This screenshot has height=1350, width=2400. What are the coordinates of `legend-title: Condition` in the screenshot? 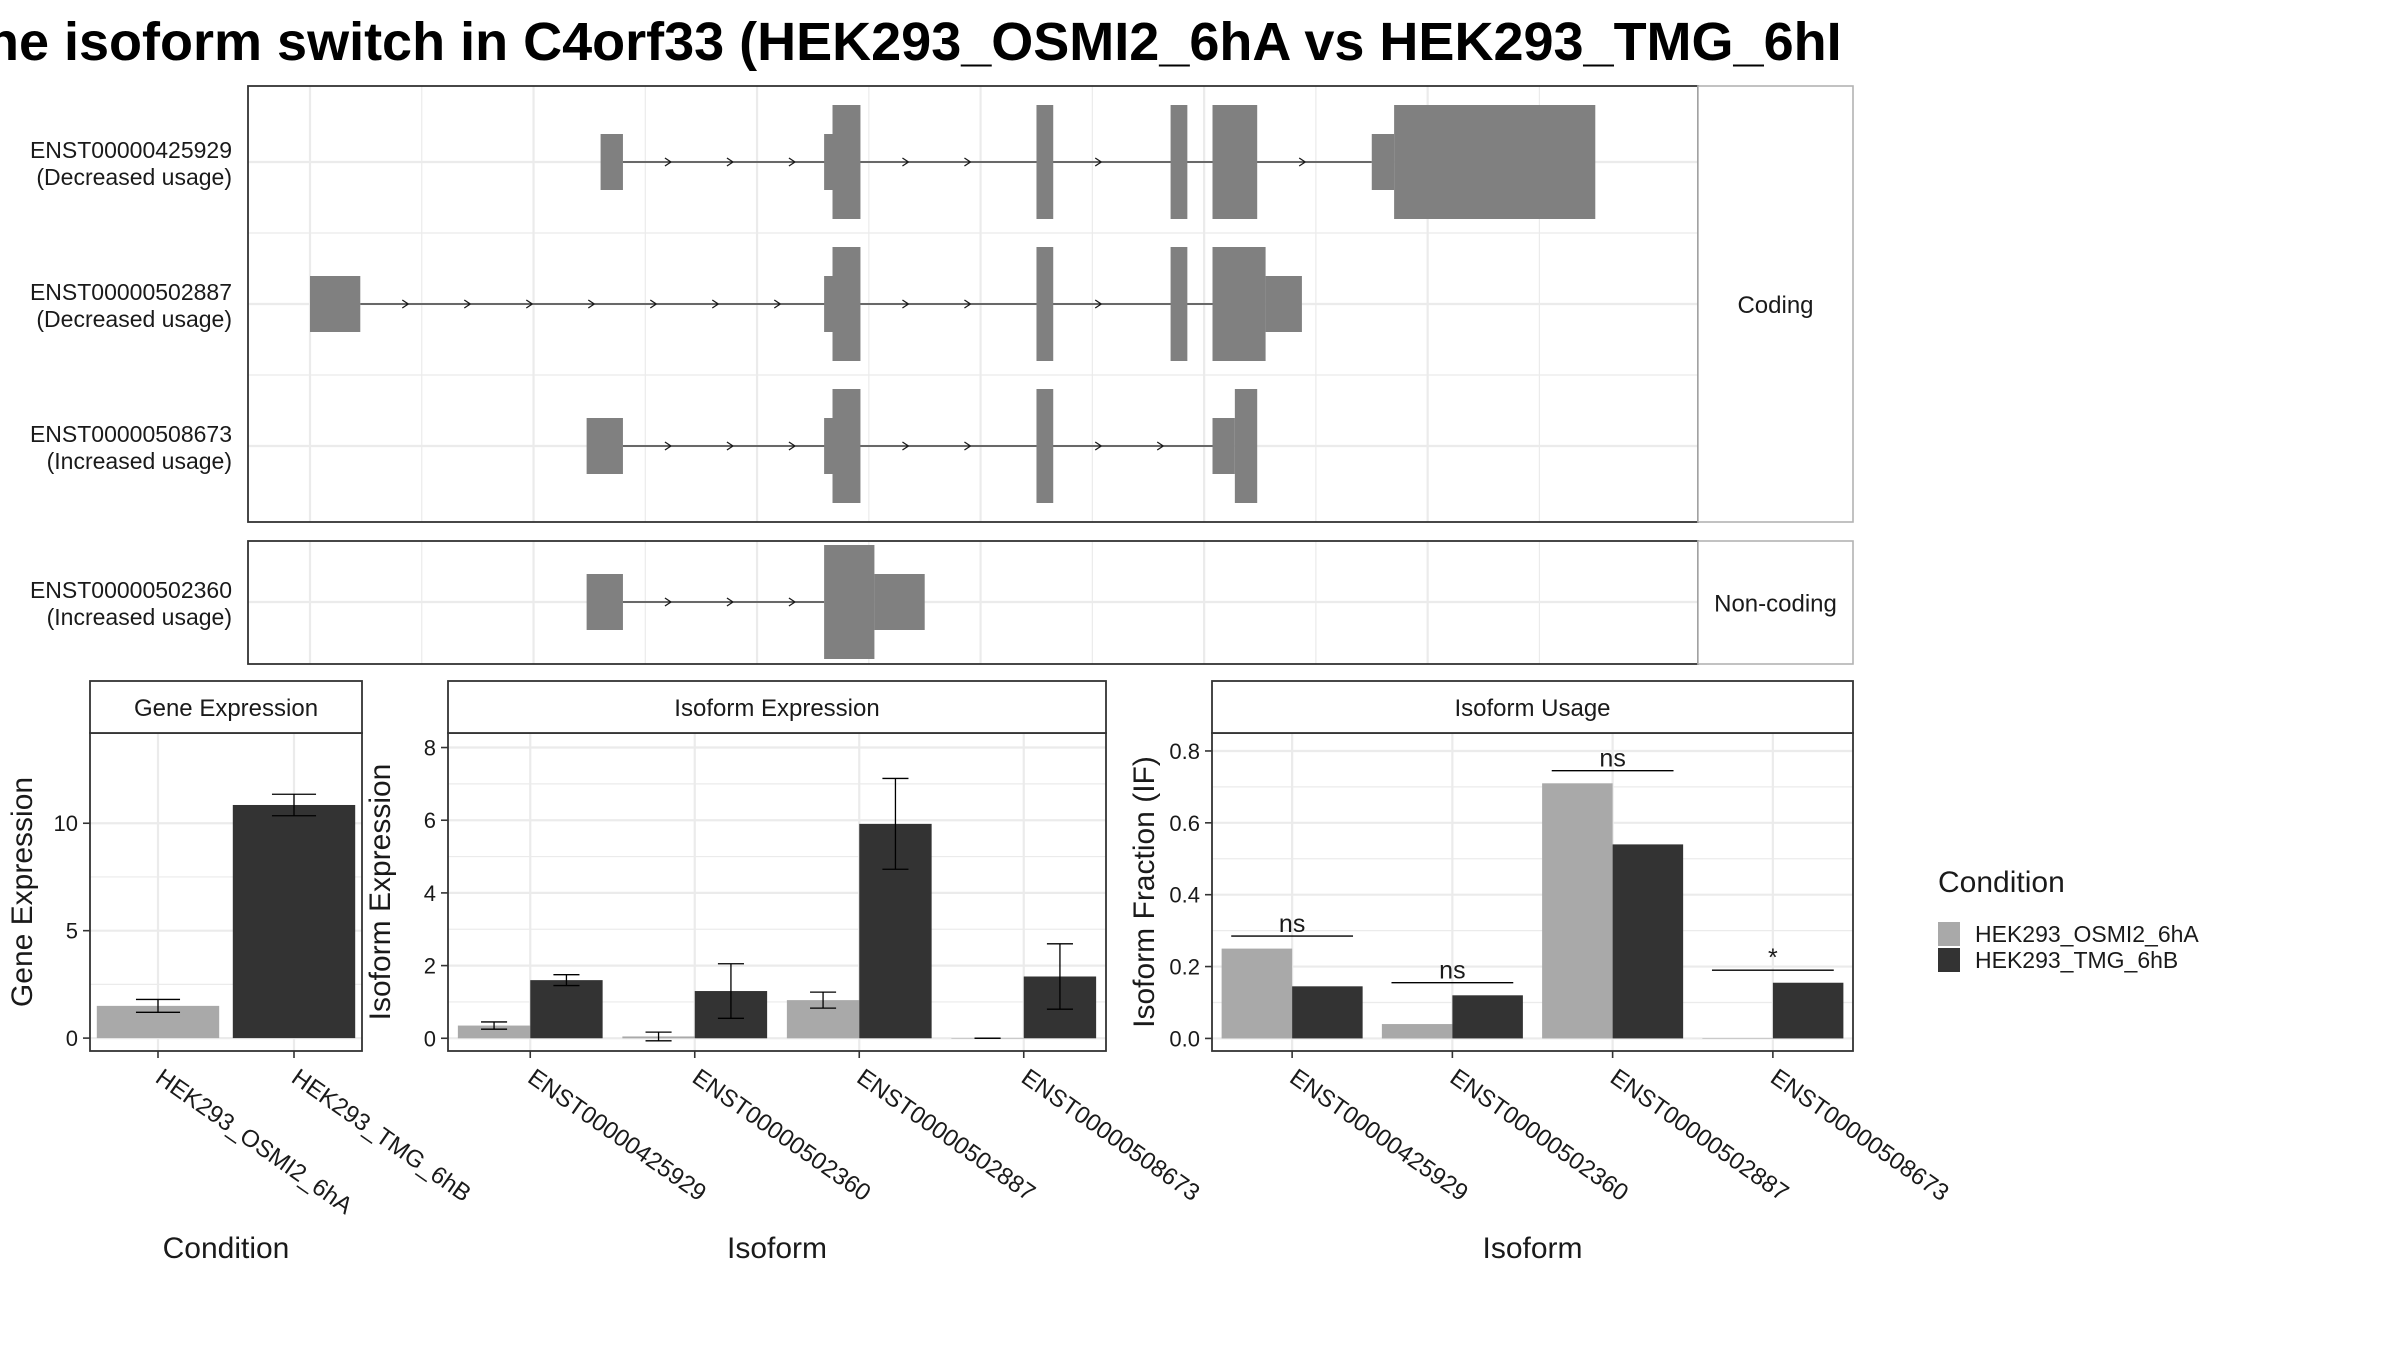 It's located at (2001, 882).